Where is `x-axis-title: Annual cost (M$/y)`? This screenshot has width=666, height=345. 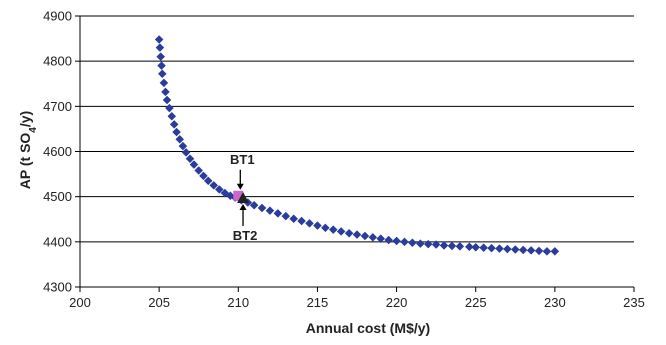 x-axis-title: Annual cost (M$/y) is located at coordinates (368, 328).